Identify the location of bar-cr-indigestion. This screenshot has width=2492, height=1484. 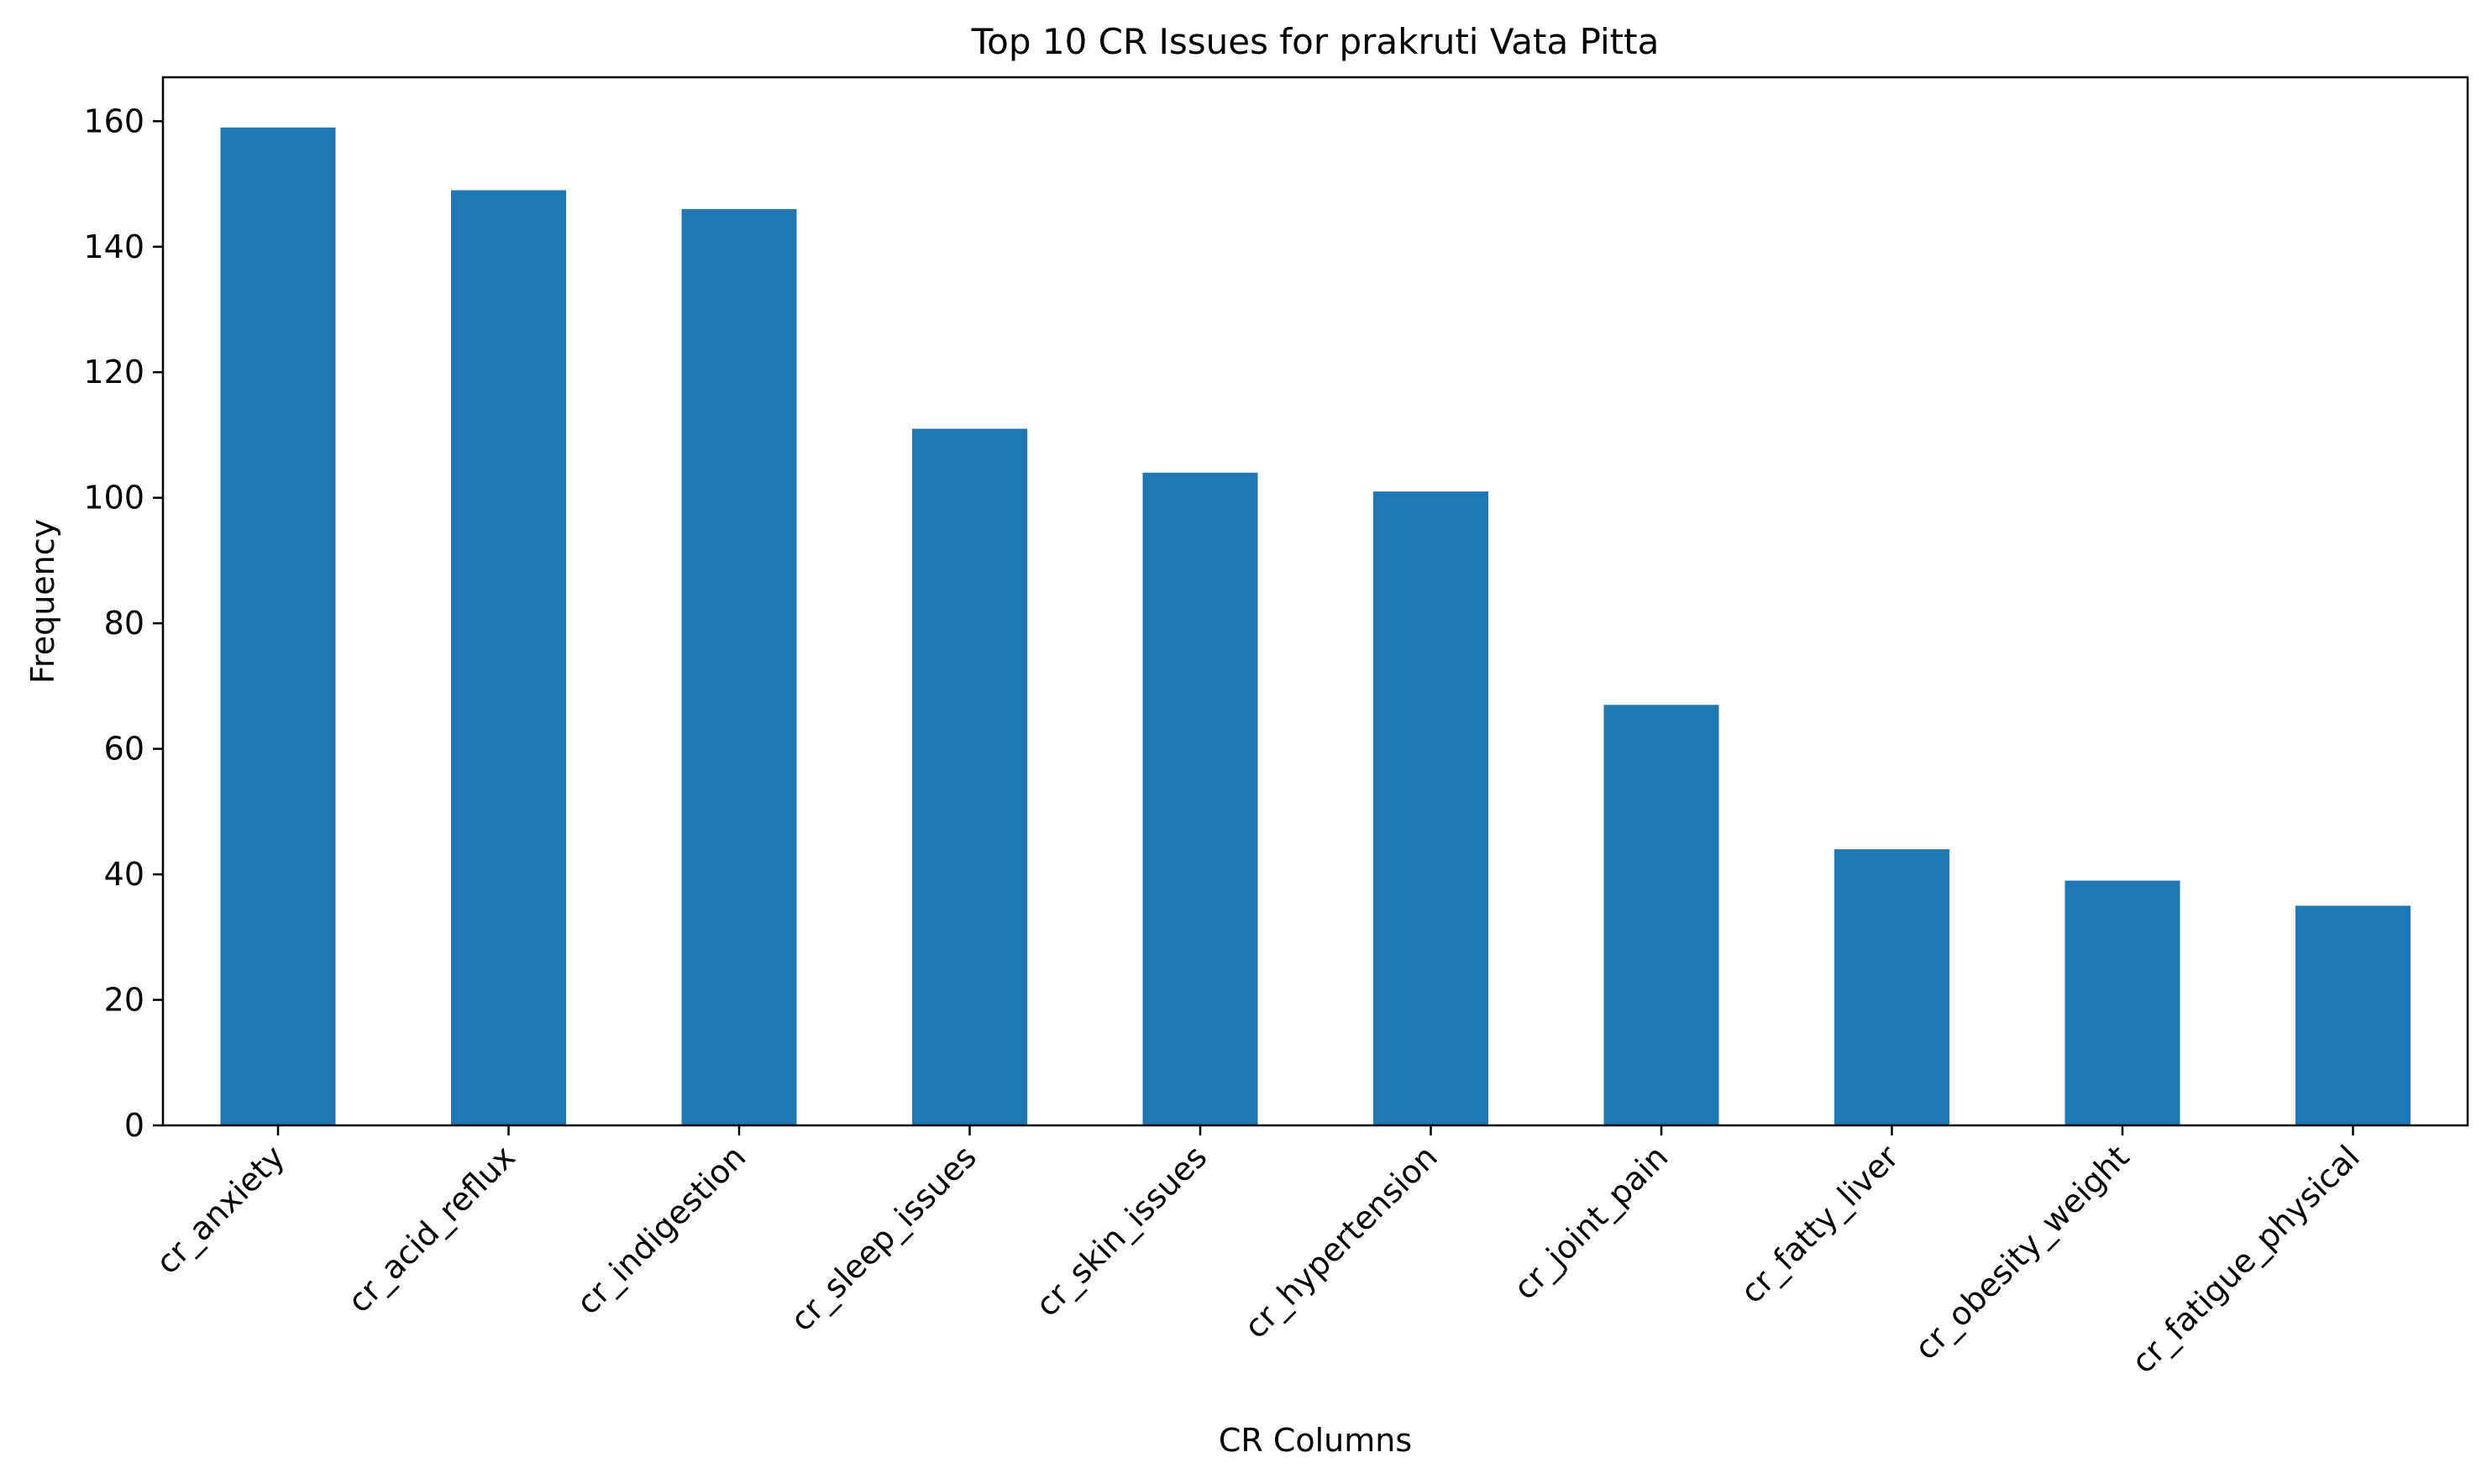
(739, 667).